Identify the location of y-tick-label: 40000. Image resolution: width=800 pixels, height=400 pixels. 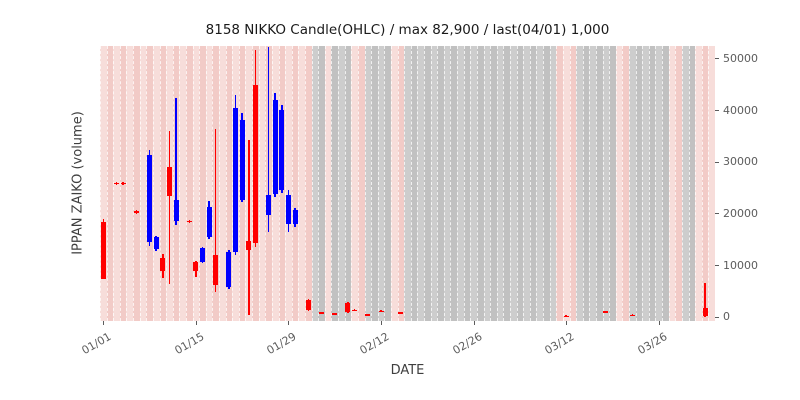
(740, 110).